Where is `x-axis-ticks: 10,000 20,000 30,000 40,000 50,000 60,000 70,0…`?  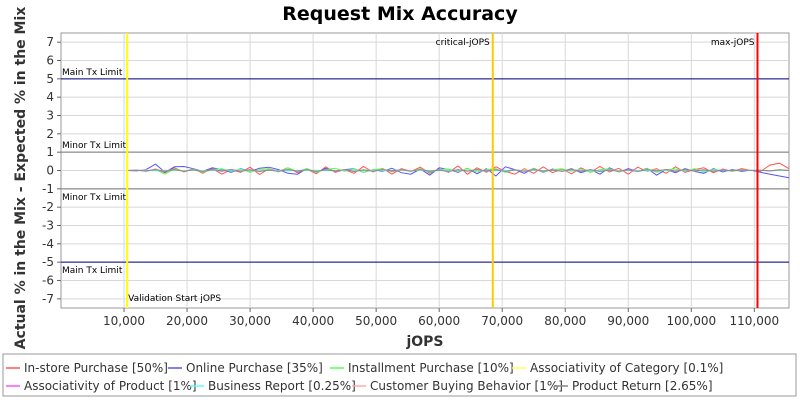 x-axis-ticks: 10,000 20,000 30,000 40,000 50,000 60,000 70,0… is located at coordinates (441, 318).